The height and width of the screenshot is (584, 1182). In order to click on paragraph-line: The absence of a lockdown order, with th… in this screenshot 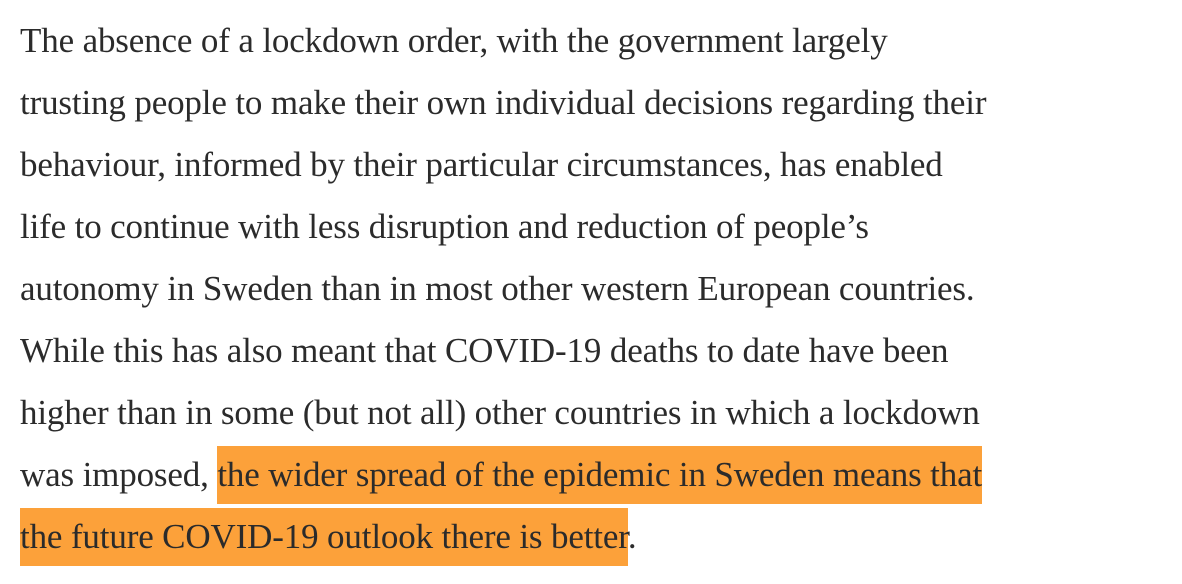, I will do `click(454, 40)`.